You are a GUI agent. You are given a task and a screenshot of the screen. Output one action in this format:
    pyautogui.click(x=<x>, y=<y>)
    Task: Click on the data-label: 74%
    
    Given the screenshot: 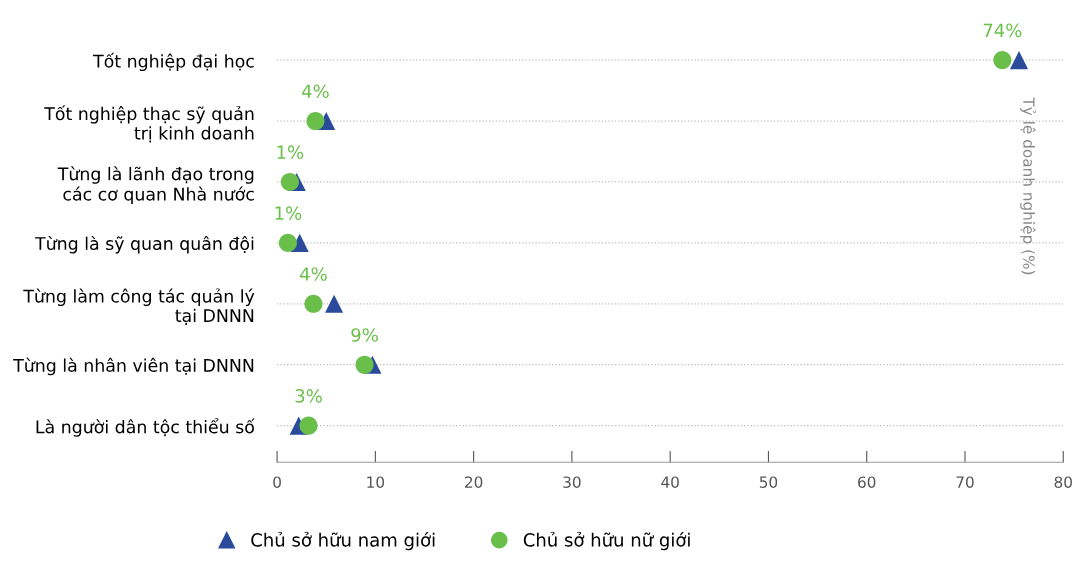 What is the action you would take?
    pyautogui.click(x=1002, y=30)
    